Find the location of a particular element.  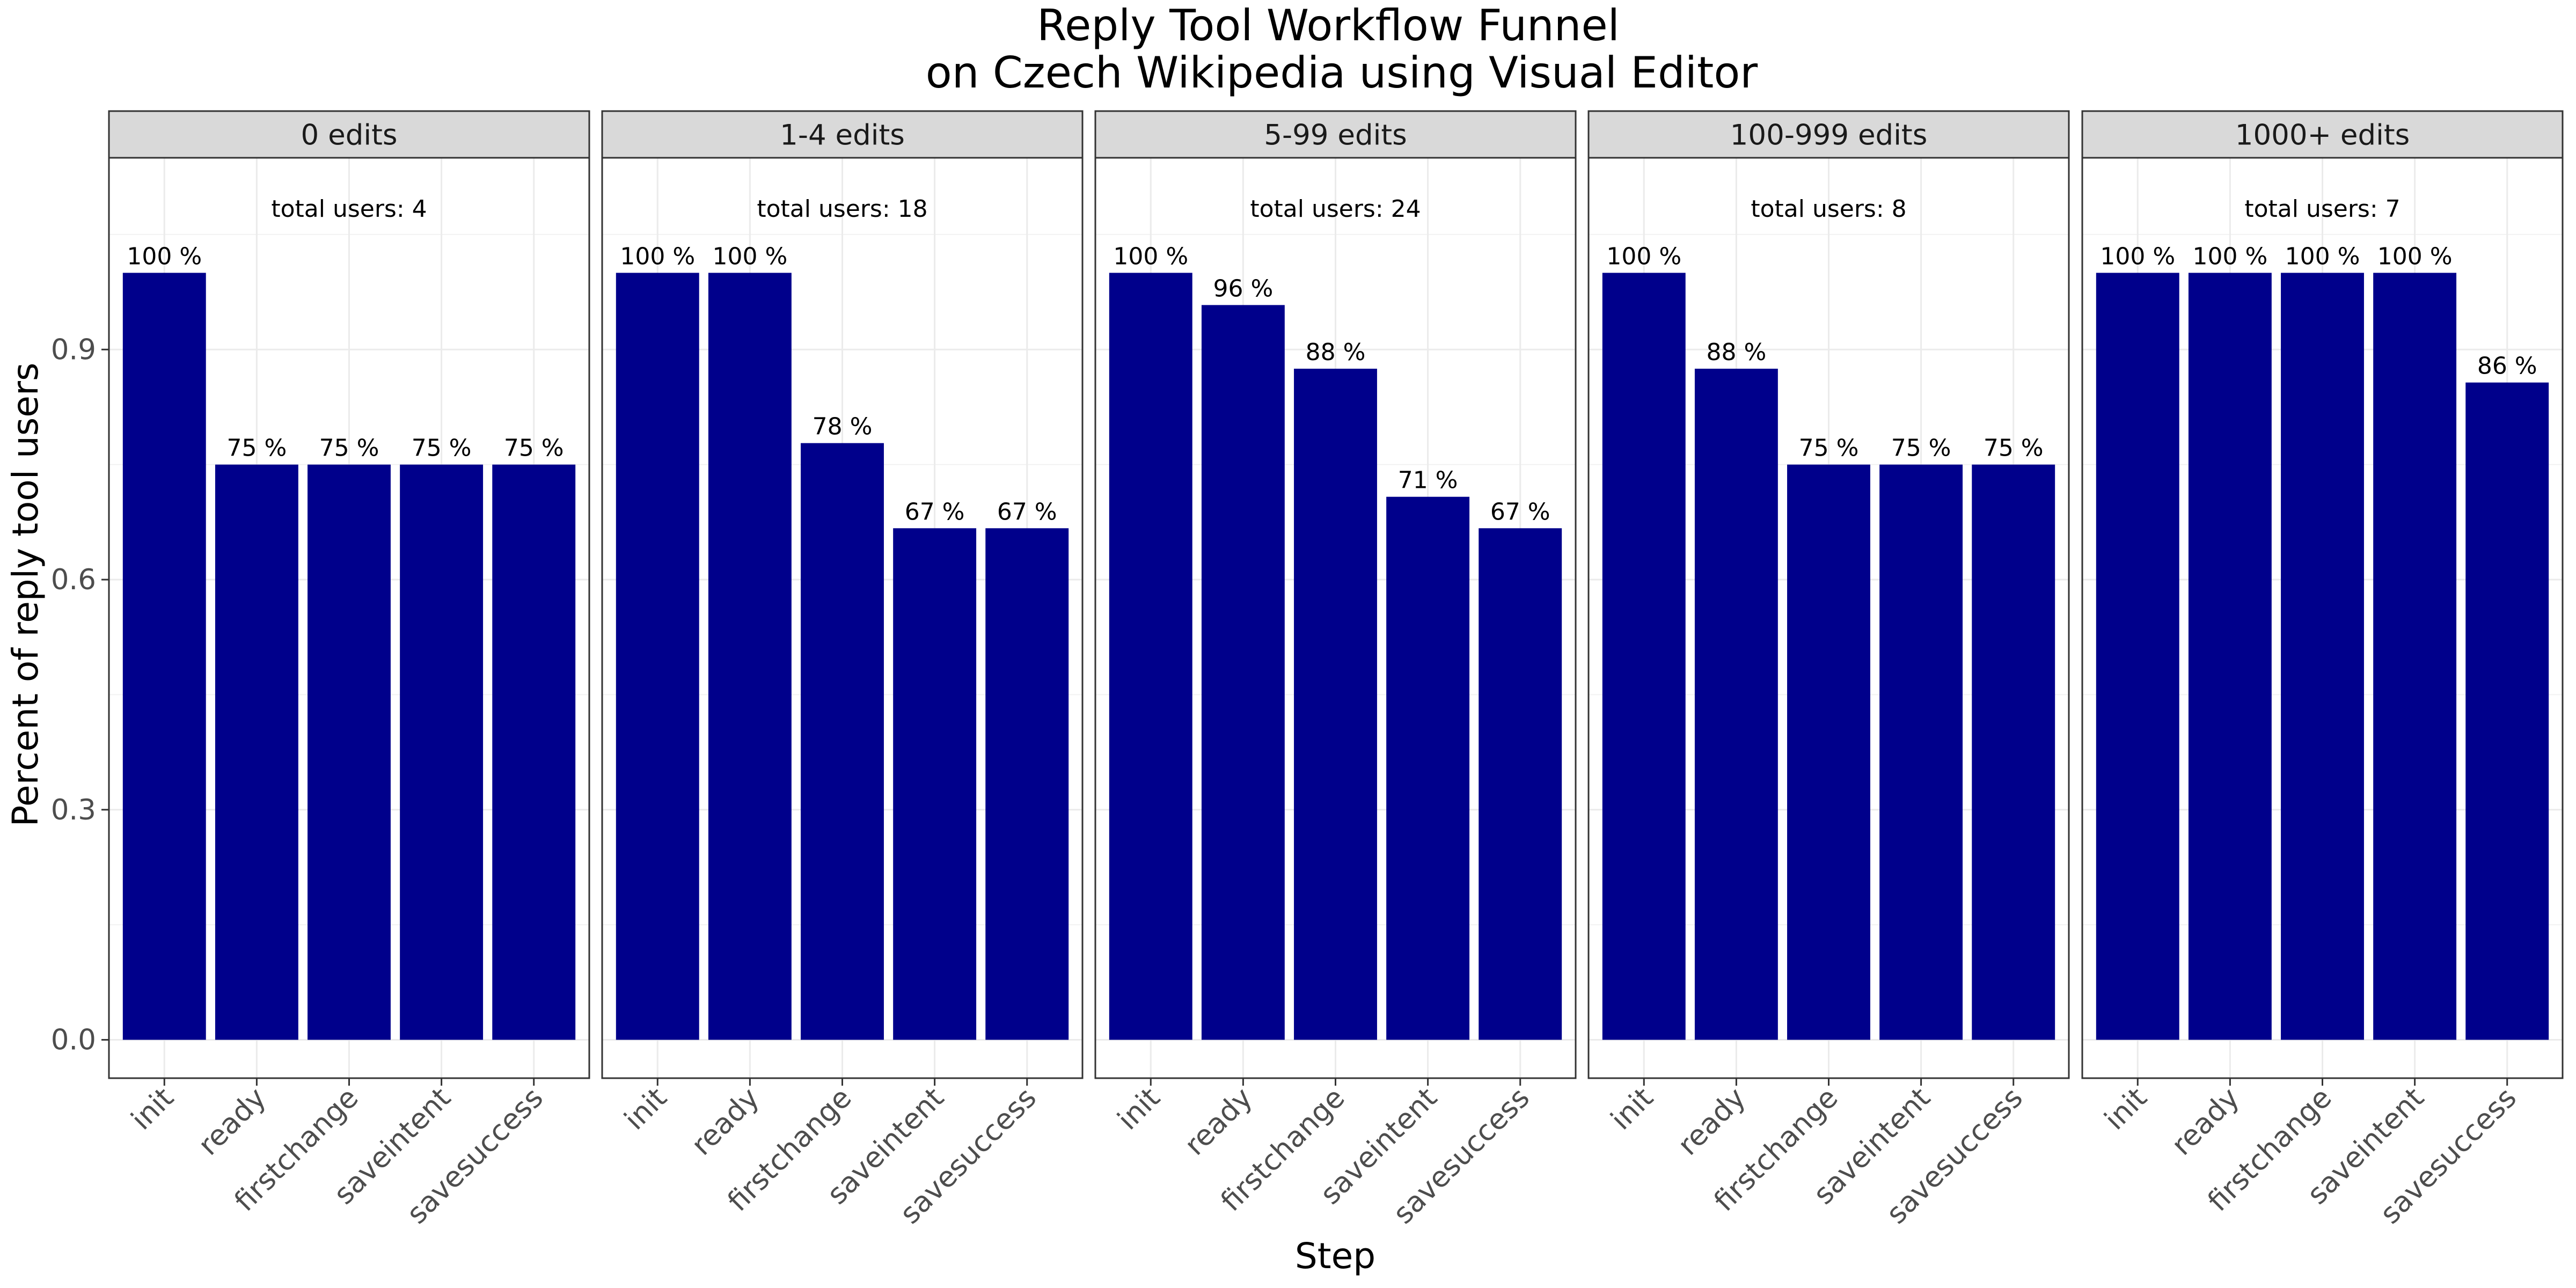

facet-strip-label: 100-999 edits is located at coordinates (1829, 135).